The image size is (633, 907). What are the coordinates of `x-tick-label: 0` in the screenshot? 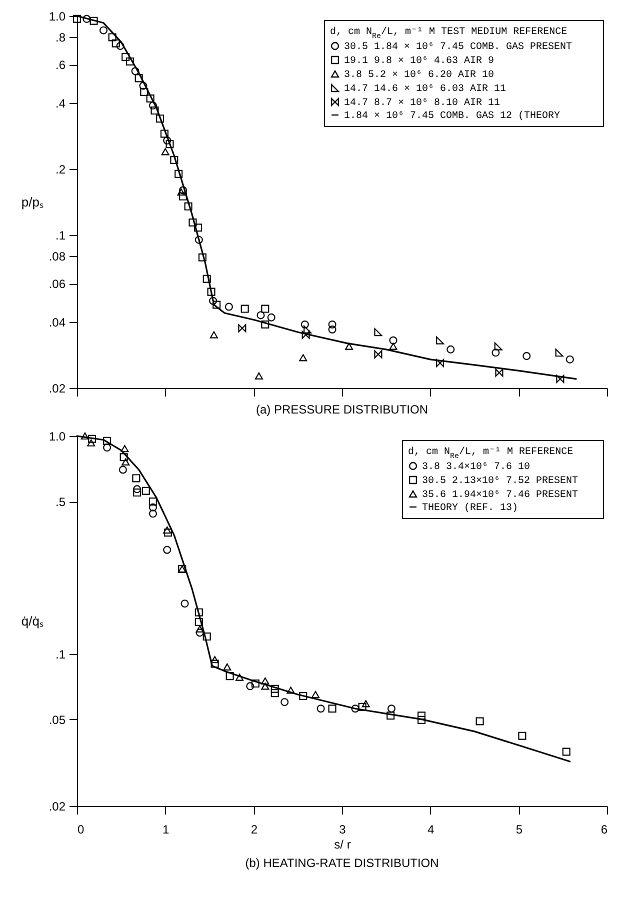 It's located at (81, 829).